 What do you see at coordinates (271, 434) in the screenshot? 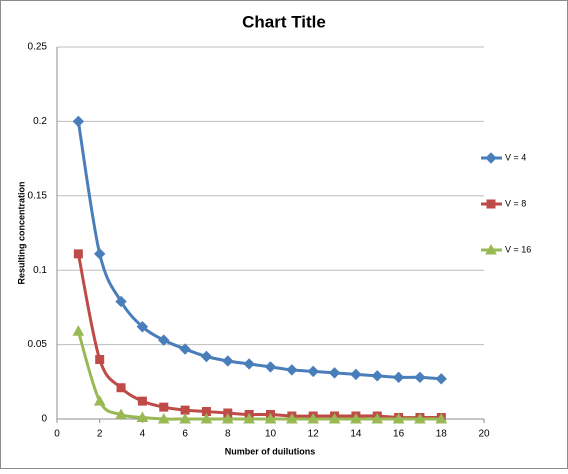
I see `x-tick-label: 10` at bounding box center [271, 434].